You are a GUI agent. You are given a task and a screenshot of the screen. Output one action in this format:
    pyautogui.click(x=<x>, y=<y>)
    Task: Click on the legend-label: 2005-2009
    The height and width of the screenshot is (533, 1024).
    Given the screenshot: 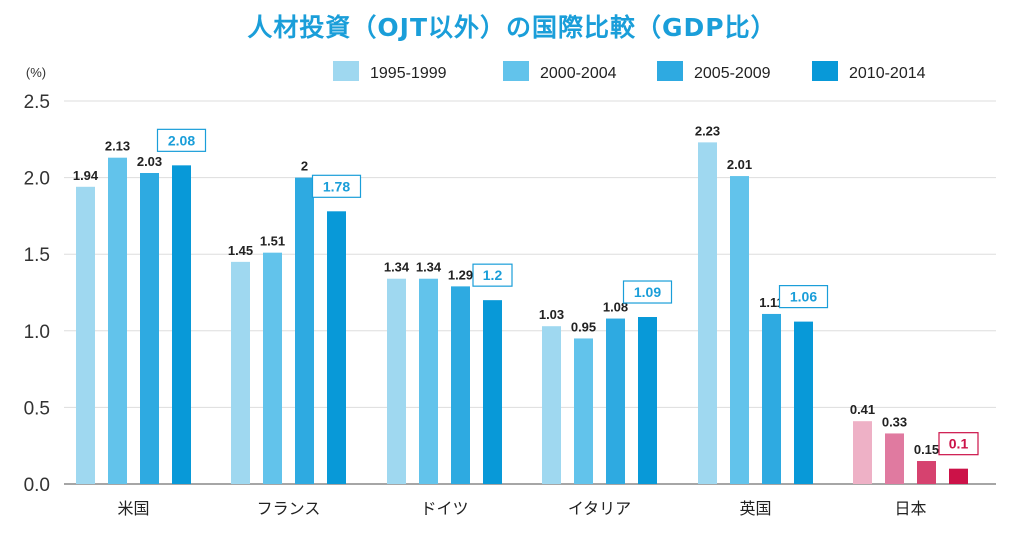 What is the action you would take?
    pyautogui.click(x=732, y=73)
    